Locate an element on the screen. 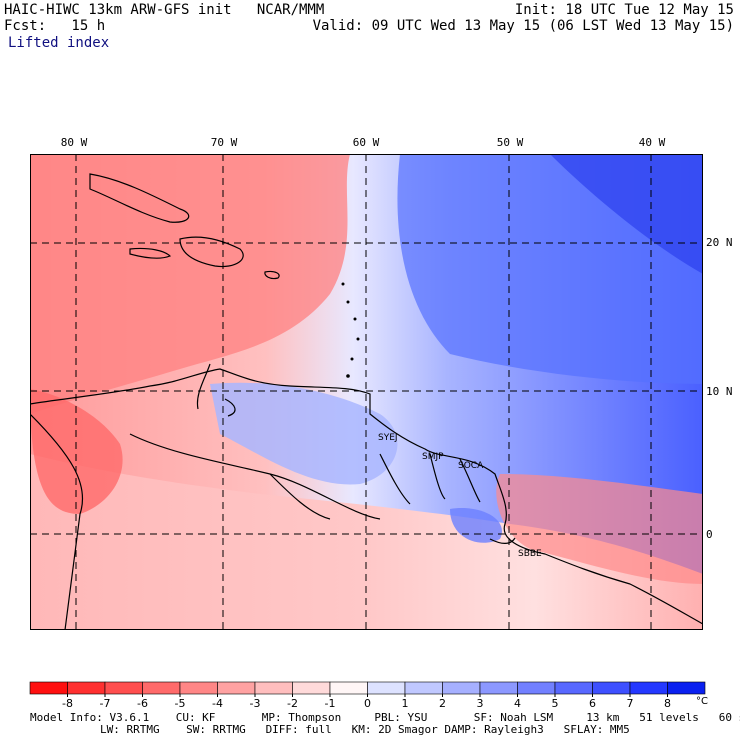 This screenshot has width=740, height=740. colombia-unstable-region is located at coordinates (76, 451).